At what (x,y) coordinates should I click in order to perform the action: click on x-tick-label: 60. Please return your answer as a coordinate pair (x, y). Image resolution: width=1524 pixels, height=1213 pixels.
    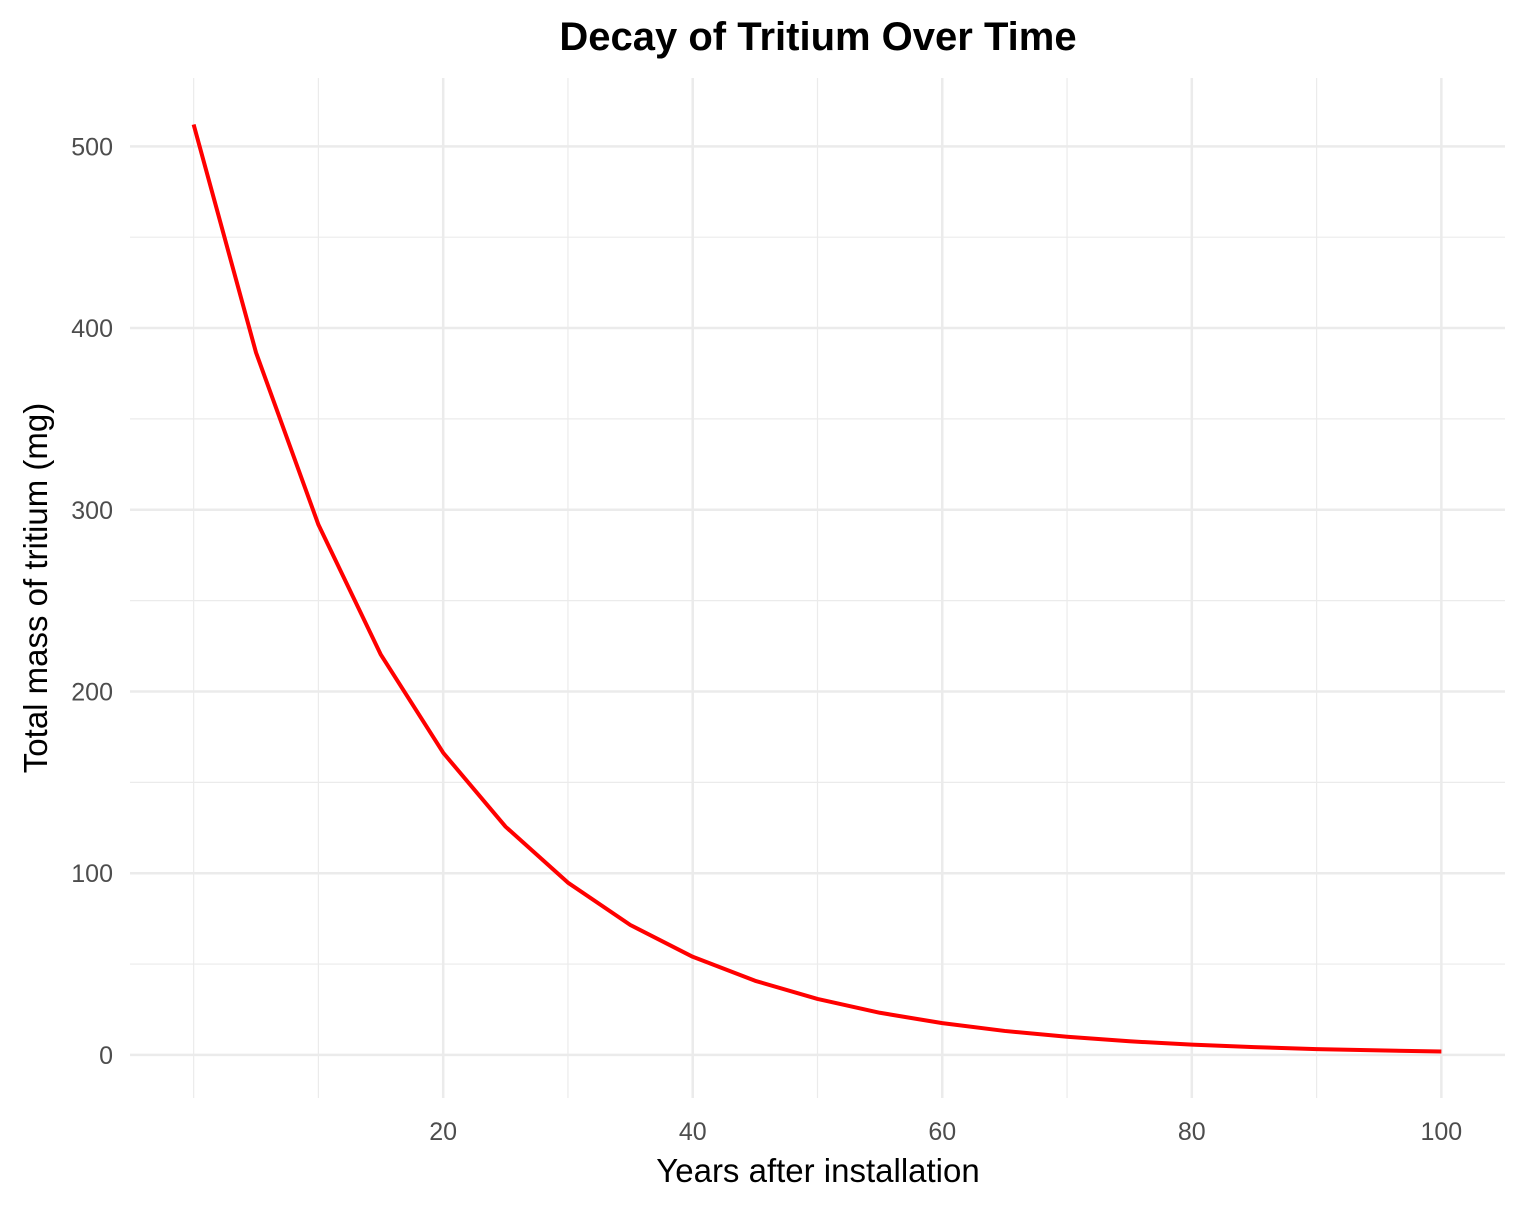
    Looking at the image, I should click on (942, 1132).